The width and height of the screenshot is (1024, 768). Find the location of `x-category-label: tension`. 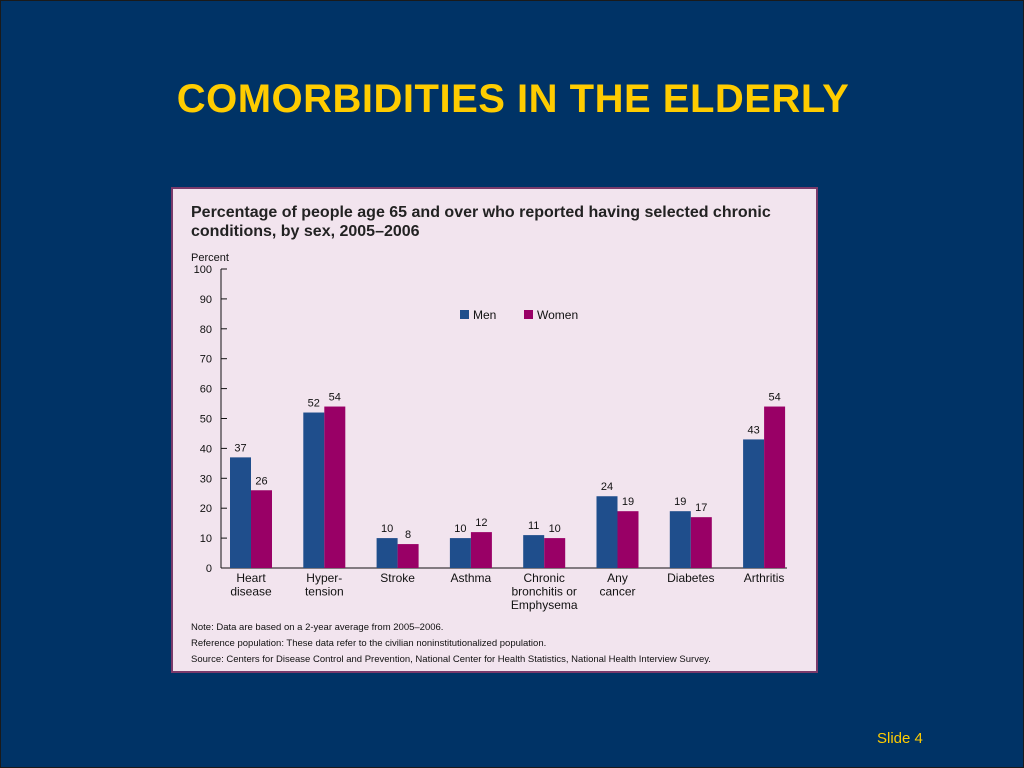

x-category-label: tension is located at coordinates (324, 592).